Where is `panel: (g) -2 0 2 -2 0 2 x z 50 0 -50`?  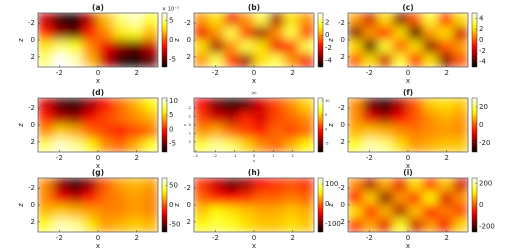 panel: (g) -2 0 2 -2 0 2 x z 50 0 -50 is located at coordinates (98, 209).